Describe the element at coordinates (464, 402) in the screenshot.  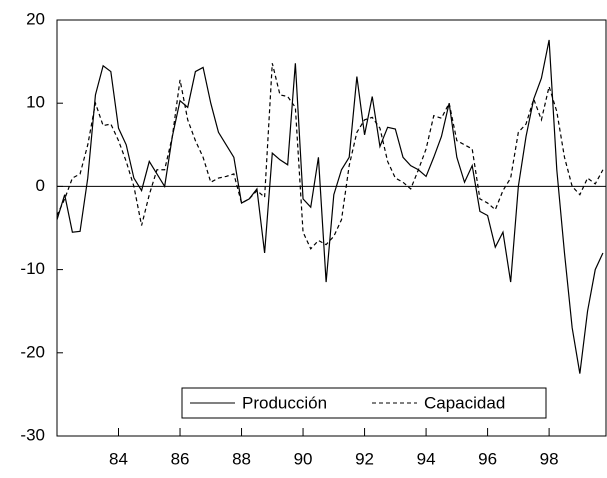
I see `legend-label: Capacidad` at that location.